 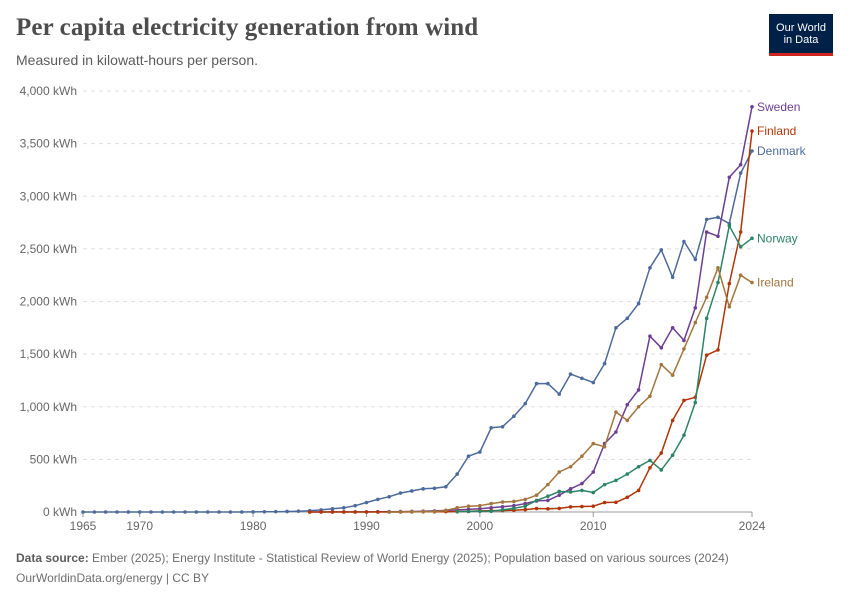 What do you see at coordinates (480, 526) in the screenshot?
I see `x-tick-label: 2000` at bounding box center [480, 526].